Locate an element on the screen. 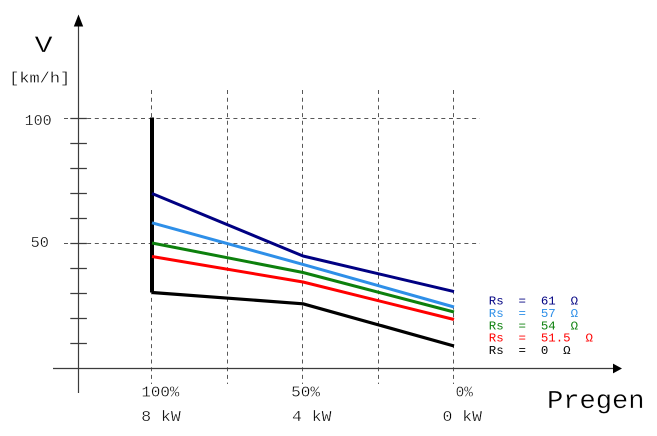 The width and height of the screenshot is (657, 436). svg-text: 100 is located at coordinates (38, 121).